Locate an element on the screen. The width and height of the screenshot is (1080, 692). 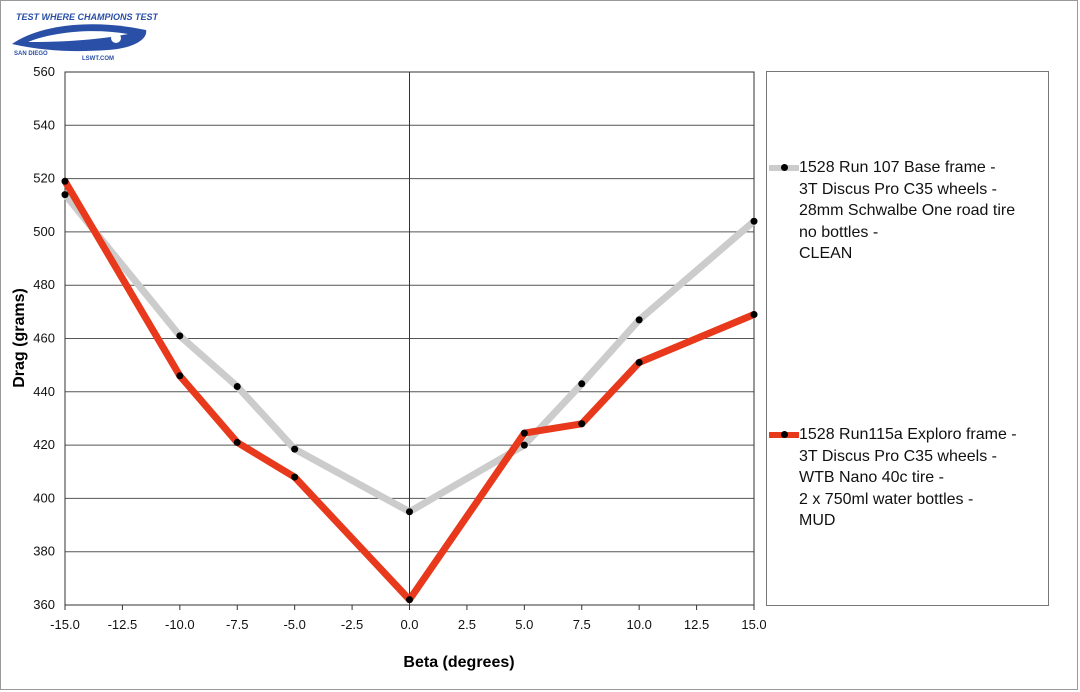
x-tick-label: 7.5 is located at coordinates (582, 624).